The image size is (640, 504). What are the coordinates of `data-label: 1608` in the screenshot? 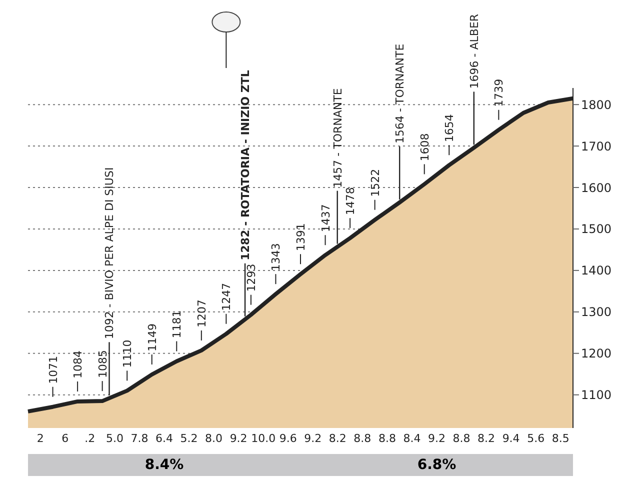 It's located at (425, 147).